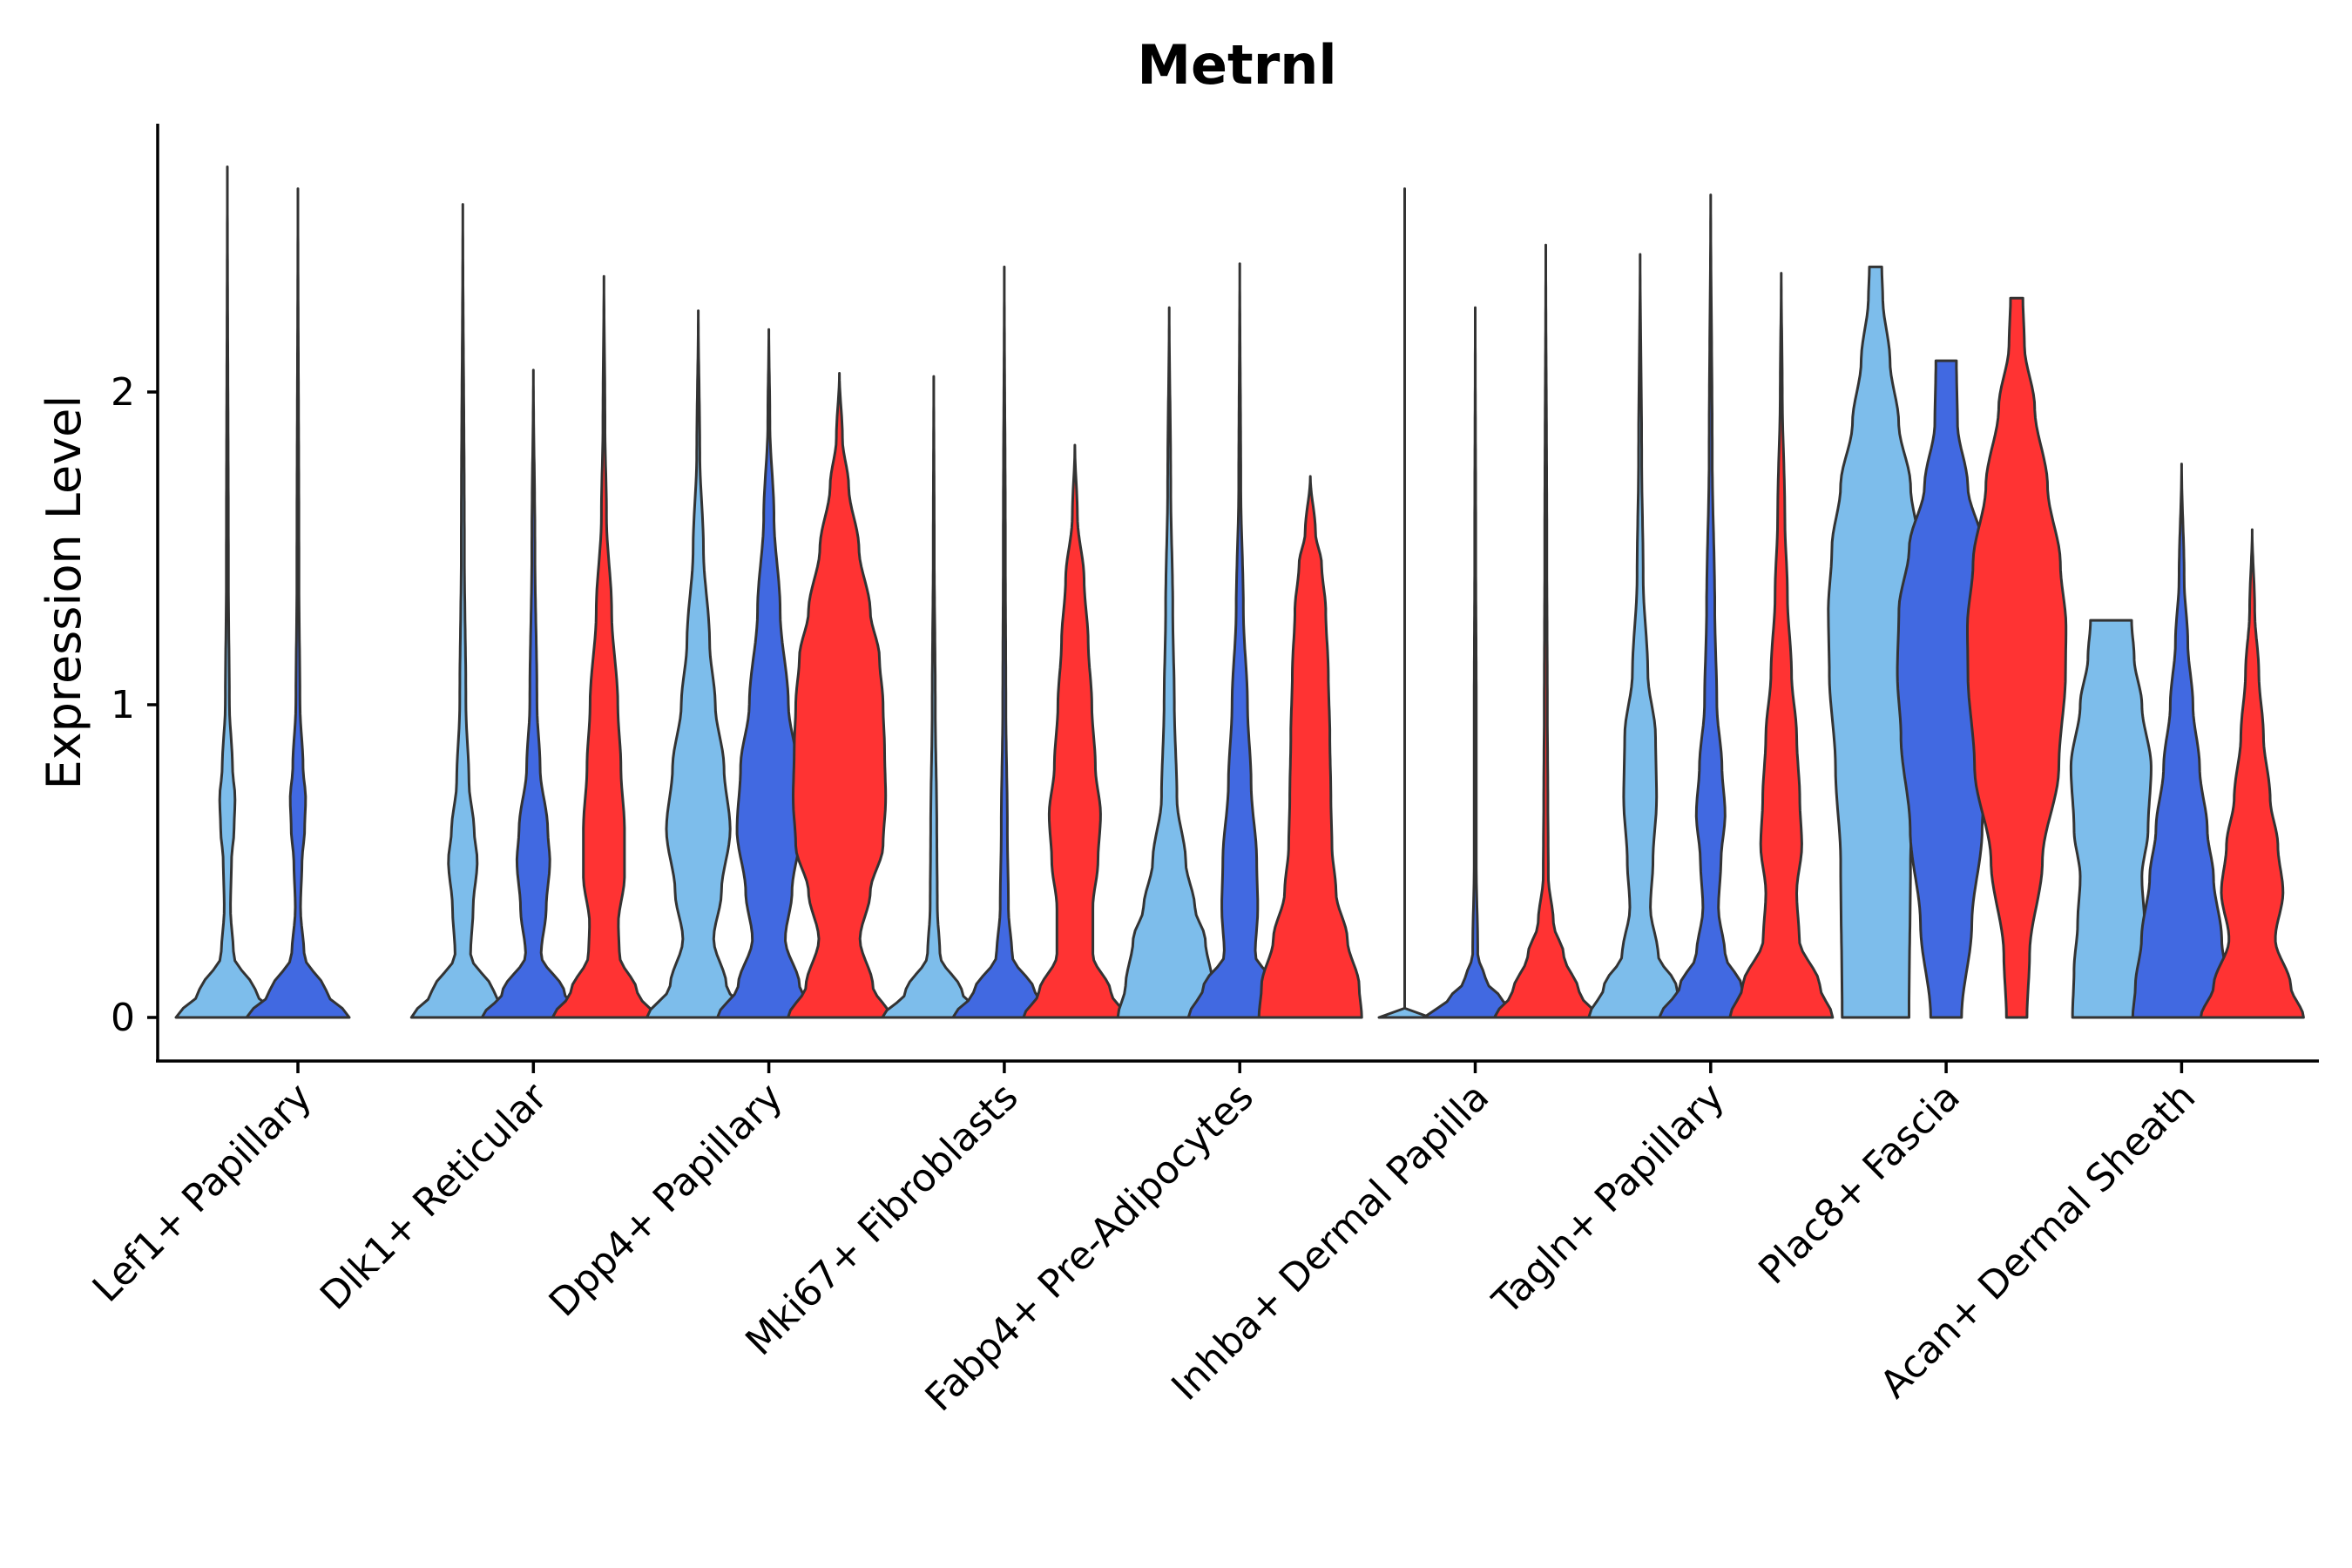 This screenshot has width=2352, height=1568. Describe the element at coordinates (881, 1219) in the screenshot. I see `x-category-label: Mki67+ Fibroblasts` at that location.